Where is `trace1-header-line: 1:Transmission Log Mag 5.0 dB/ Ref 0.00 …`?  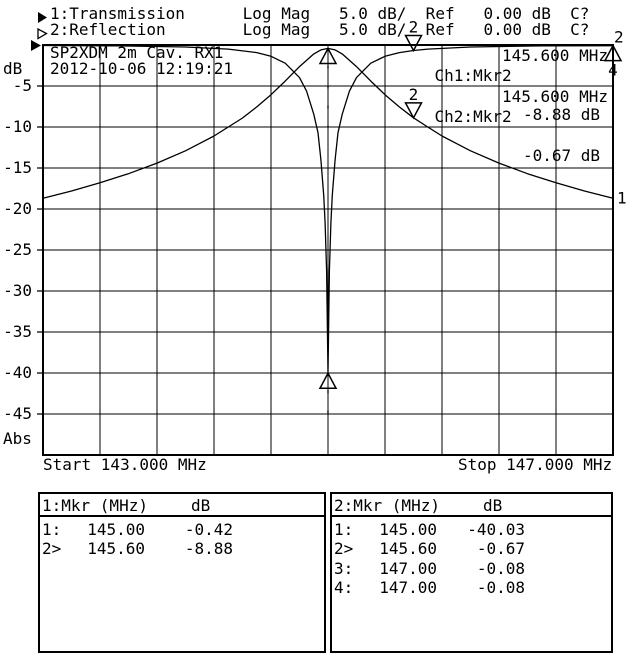
trace1-header-line: 1:Transmission Log Mag 5.0 dB/ Ref 0.00 … is located at coordinates (320, 13).